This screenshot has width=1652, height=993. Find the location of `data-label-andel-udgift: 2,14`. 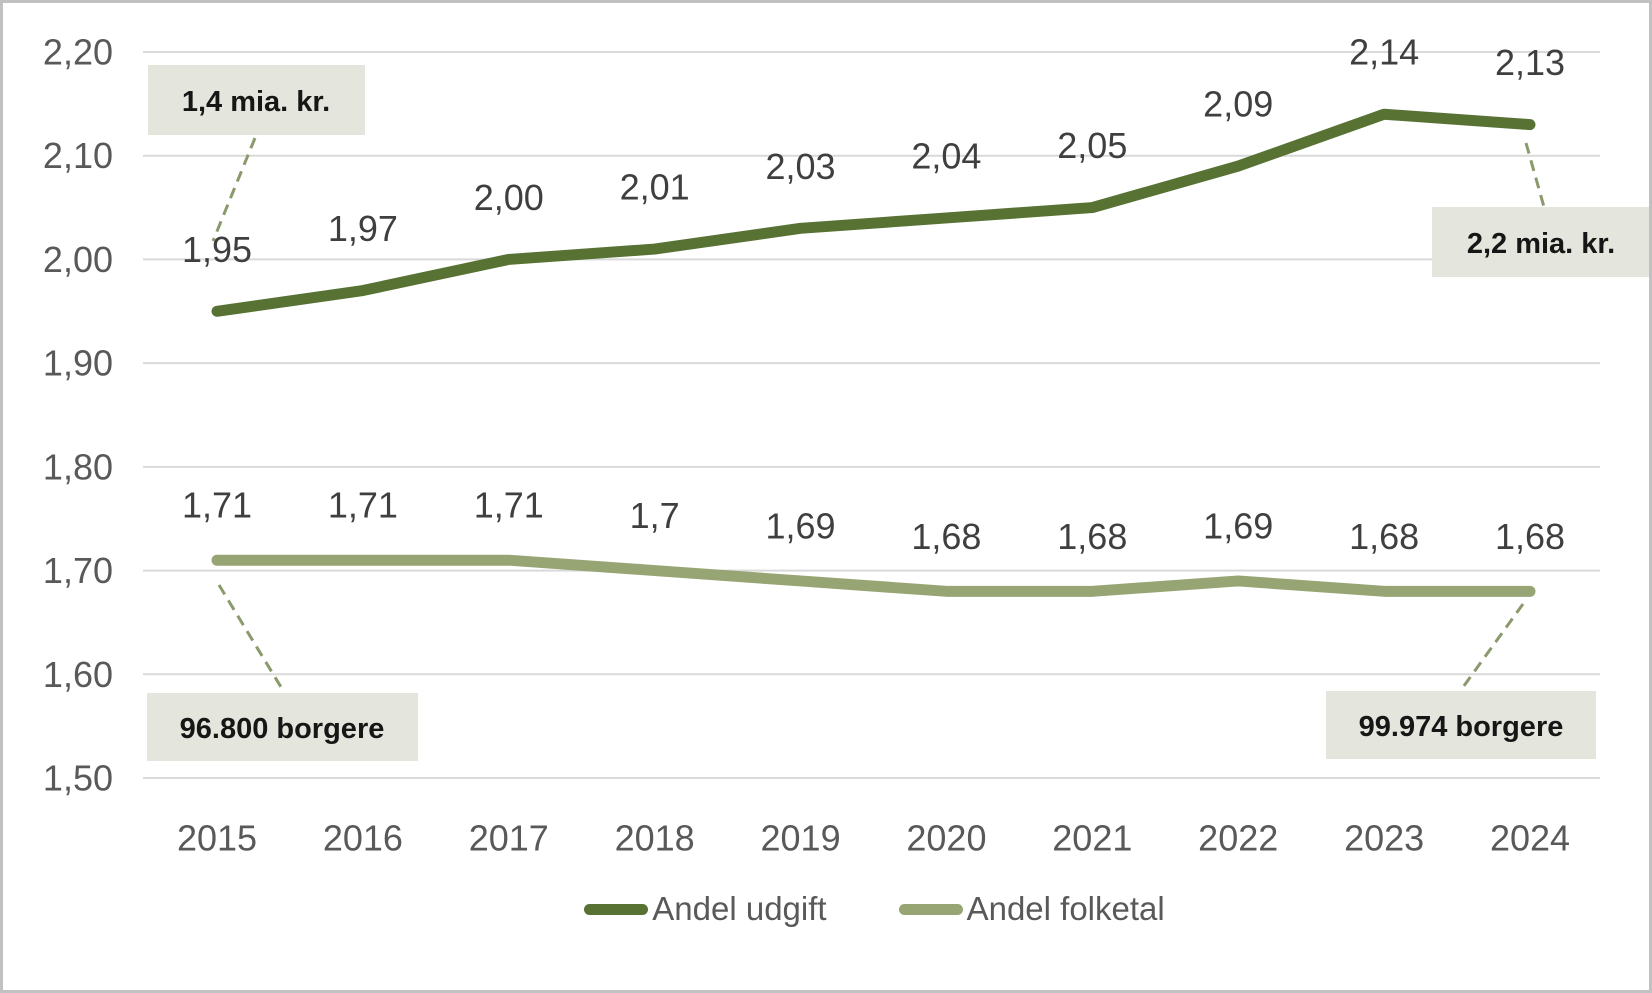

data-label-andel-udgift: 2,14 is located at coordinates (1384, 52).